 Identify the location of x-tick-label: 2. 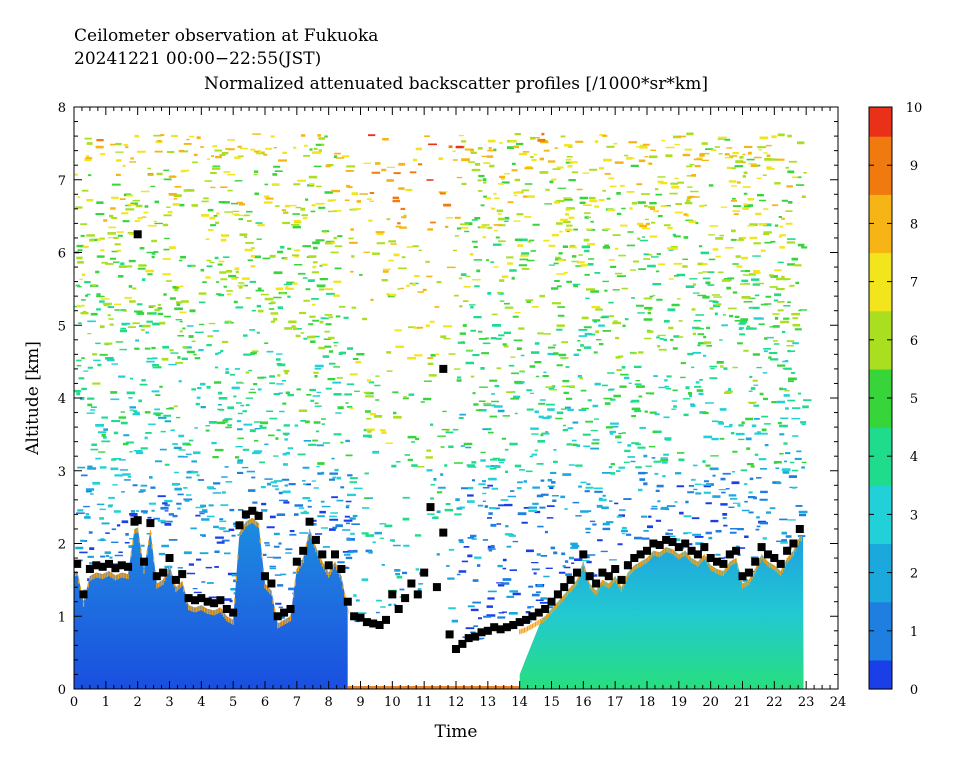
(138, 702).